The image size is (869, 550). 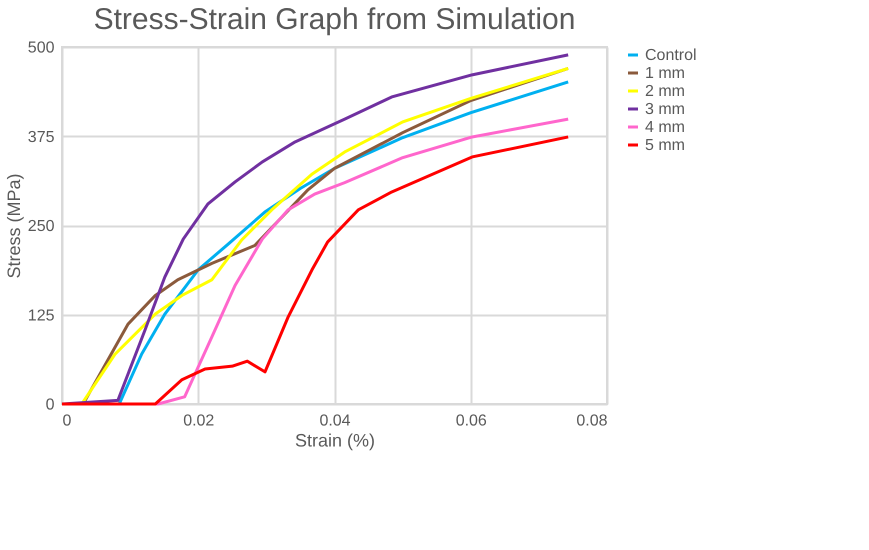 What do you see at coordinates (671, 55) in the screenshot?
I see `legend-label: Control` at bounding box center [671, 55].